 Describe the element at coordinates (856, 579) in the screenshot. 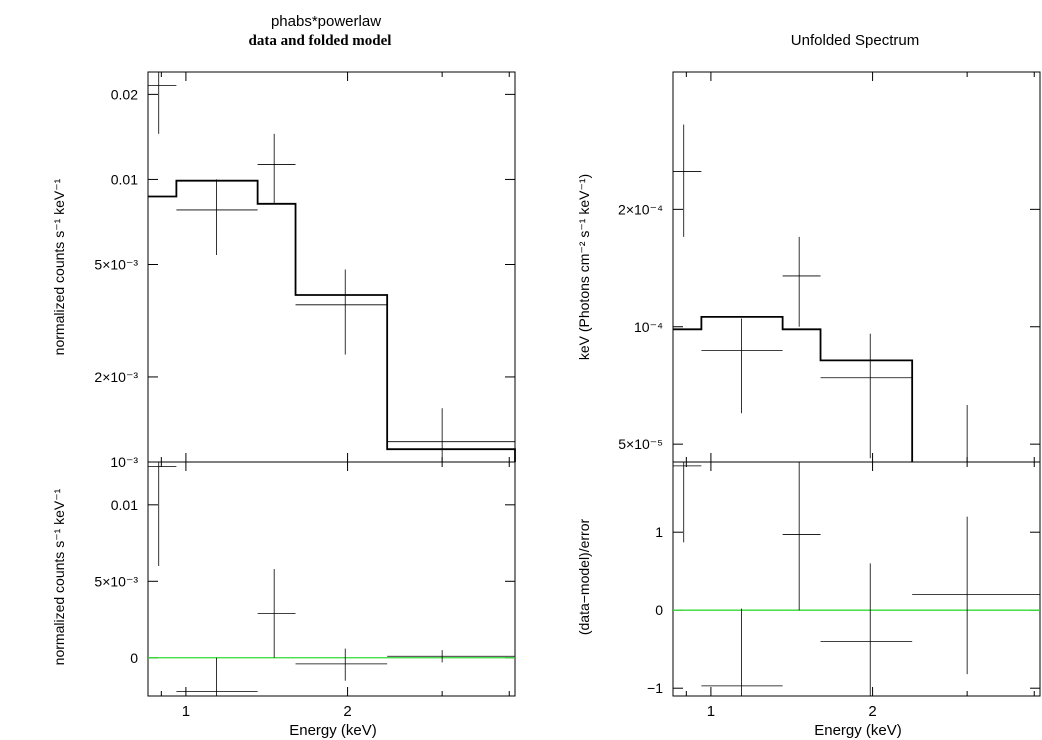

I see `rb-frame` at that location.